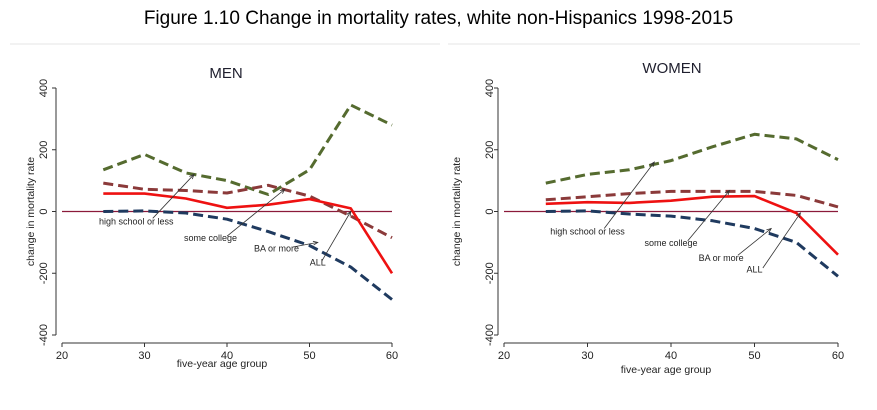  What do you see at coordinates (490, 273) in the screenshot?
I see `women-y-tick-label: -200` at bounding box center [490, 273].